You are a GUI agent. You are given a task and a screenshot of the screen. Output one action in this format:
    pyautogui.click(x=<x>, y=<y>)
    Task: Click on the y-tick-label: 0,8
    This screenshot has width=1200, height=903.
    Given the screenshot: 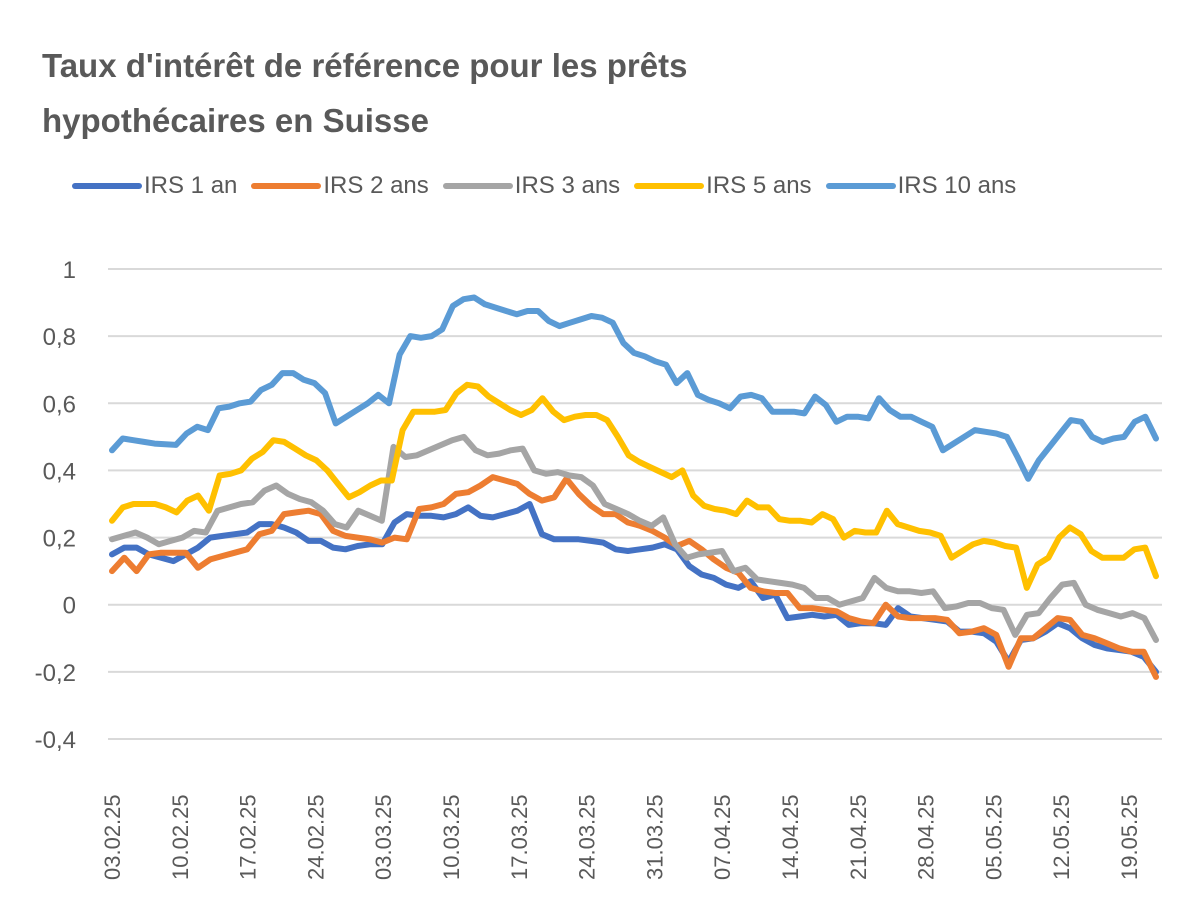 What is the action you would take?
    pyautogui.click(x=59, y=337)
    